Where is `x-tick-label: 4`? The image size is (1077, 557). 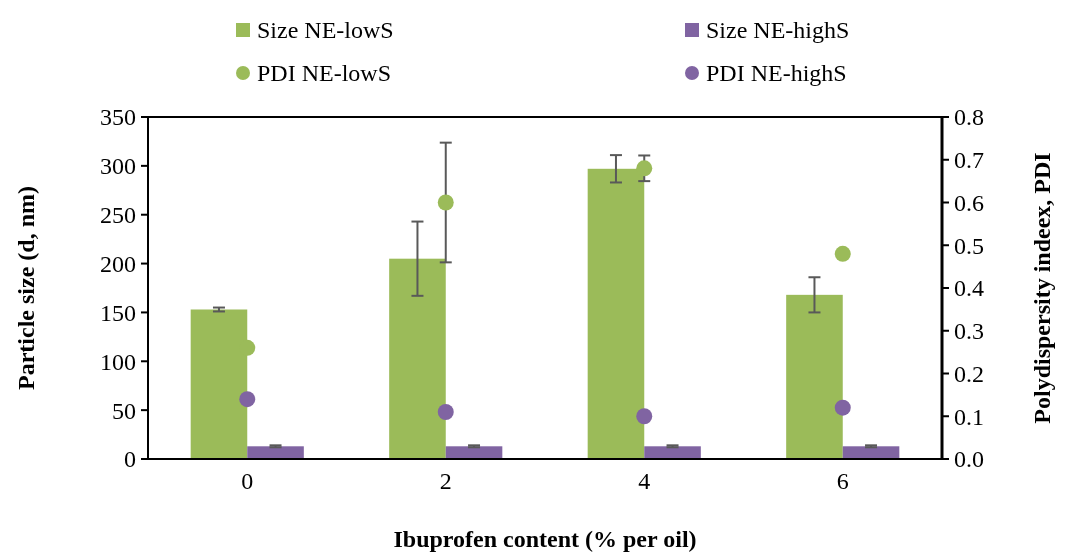 x-tick-label: 4 is located at coordinates (644, 481).